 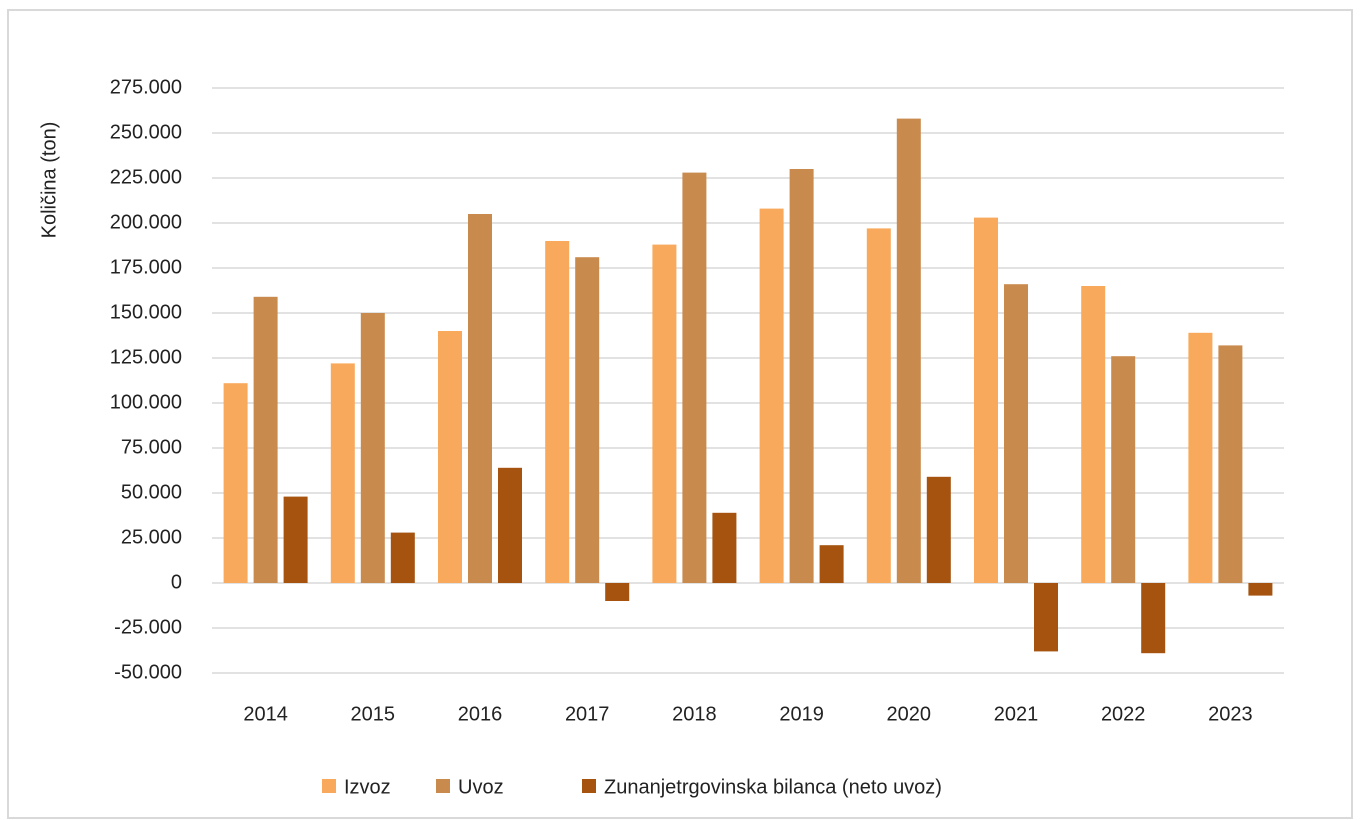 What do you see at coordinates (587, 714) in the screenshot?
I see `x-tick-label: 2017` at bounding box center [587, 714].